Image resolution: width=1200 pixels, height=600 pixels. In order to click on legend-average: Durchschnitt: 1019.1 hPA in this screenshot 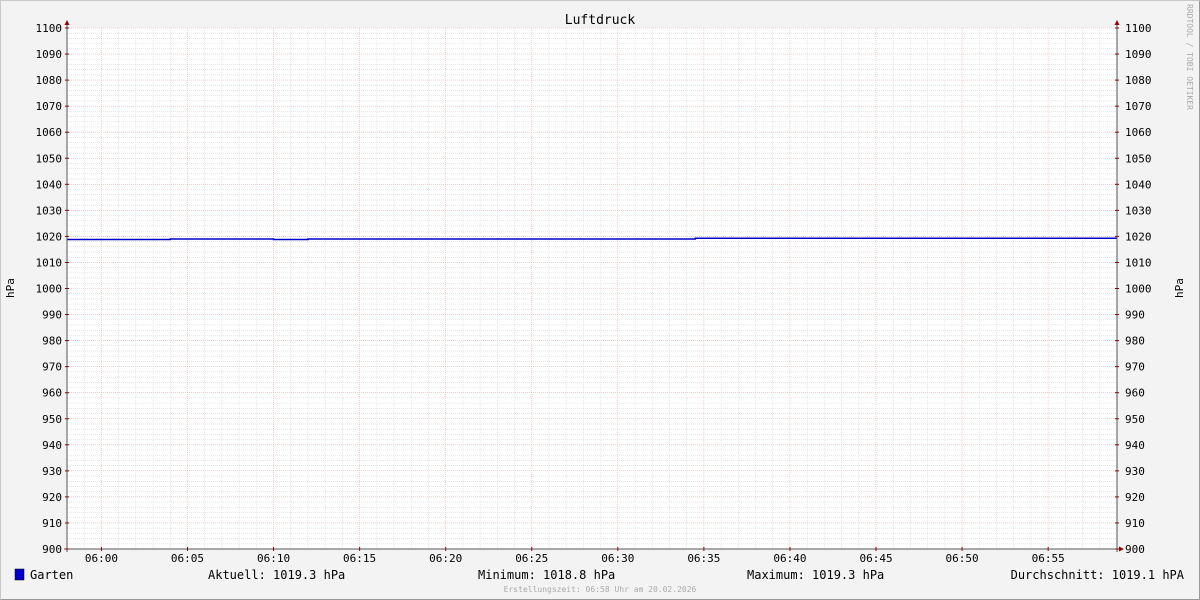, I will do `click(1098, 575)`.